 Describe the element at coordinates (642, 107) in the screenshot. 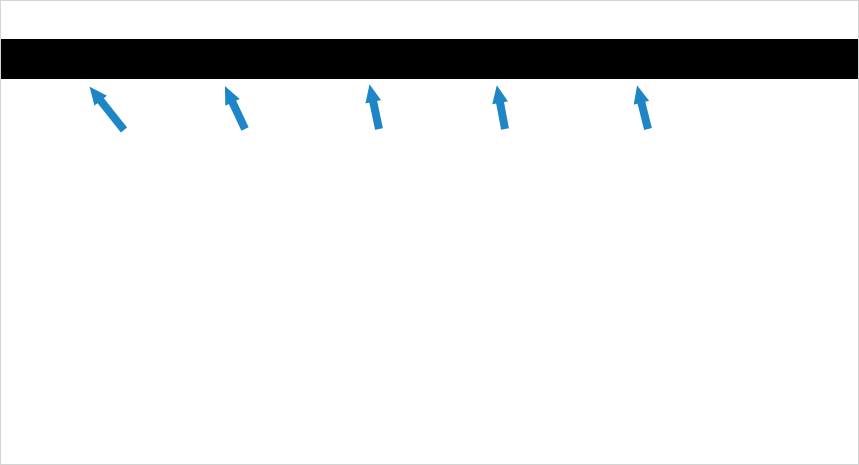

I see `up-arrow-5-icon` at that location.